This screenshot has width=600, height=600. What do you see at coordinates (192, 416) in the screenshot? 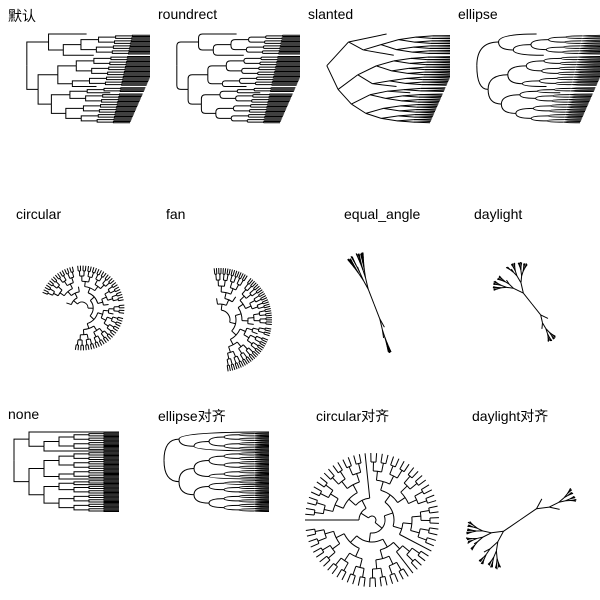
I see `panel-title-ellipse-aligned: ellipse对齐` at bounding box center [192, 416].